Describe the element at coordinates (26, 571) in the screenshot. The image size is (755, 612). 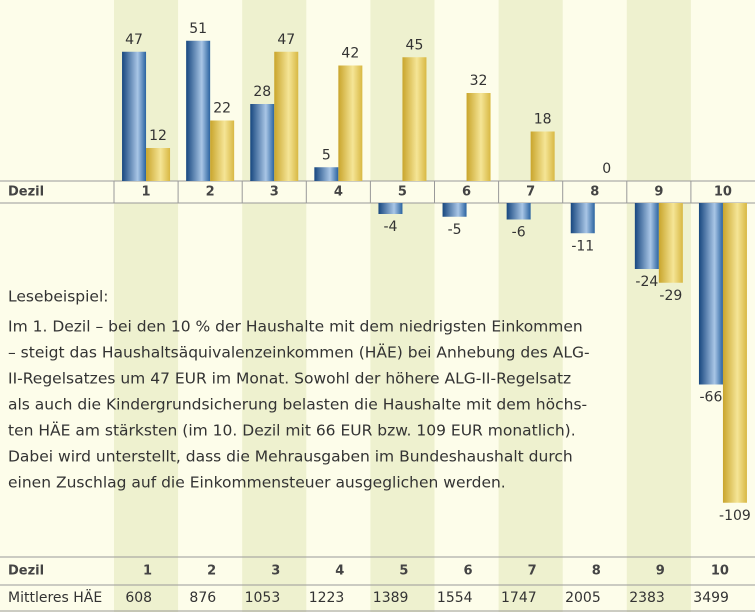
I see `table-row-label: Dezil` at that location.